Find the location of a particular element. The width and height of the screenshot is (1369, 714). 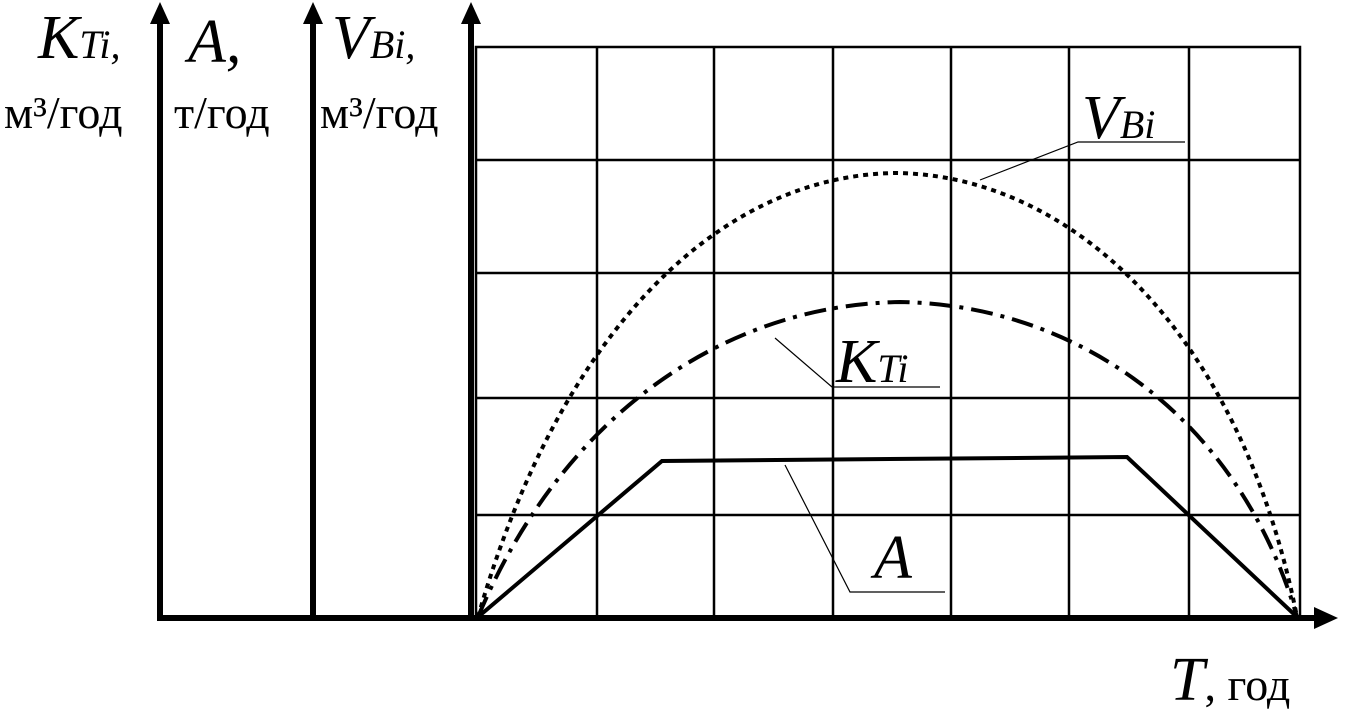

curve-label: KTi is located at coordinates (872, 362).